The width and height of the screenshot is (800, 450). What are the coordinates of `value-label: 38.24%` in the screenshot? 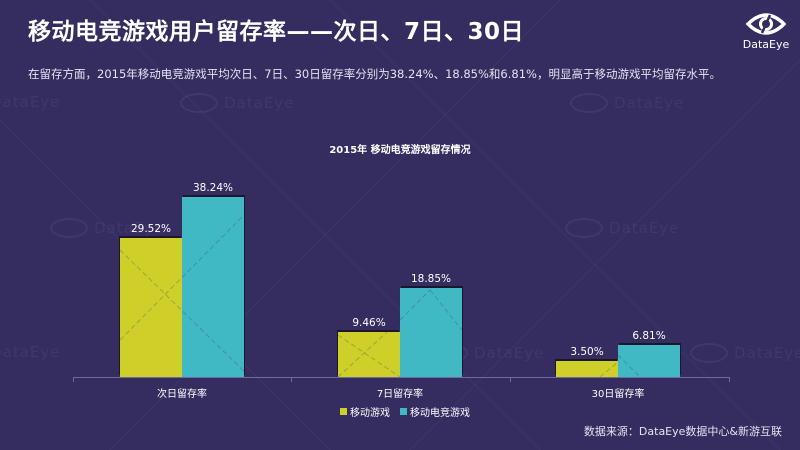 It's located at (213, 188).